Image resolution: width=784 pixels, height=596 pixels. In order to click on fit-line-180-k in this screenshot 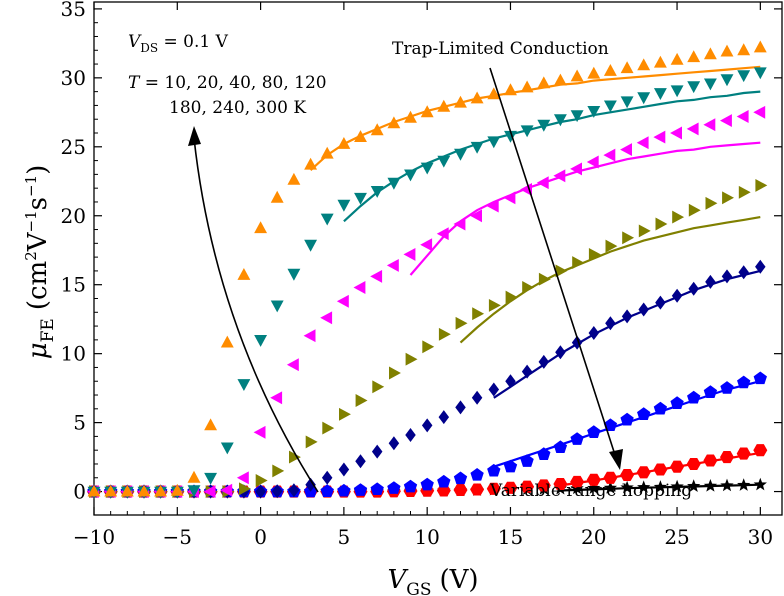, I will do `click(585, 208)`.